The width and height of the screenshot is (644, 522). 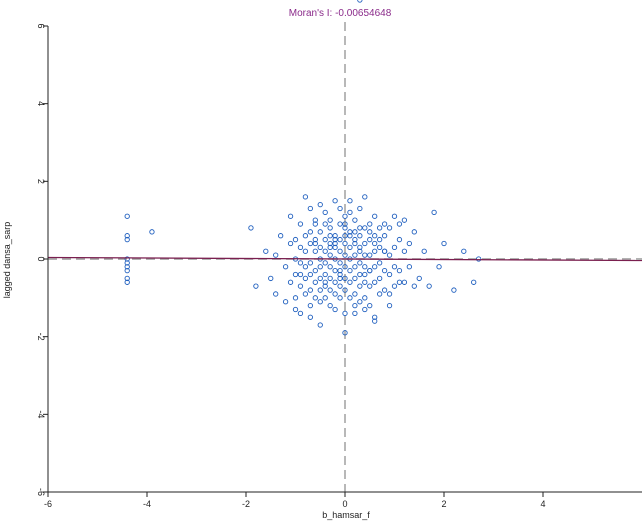 What do you see at coordinates (41, 337) in the screenshot?
I see `y-tick-label: -2` at bounding box center [41, 337].